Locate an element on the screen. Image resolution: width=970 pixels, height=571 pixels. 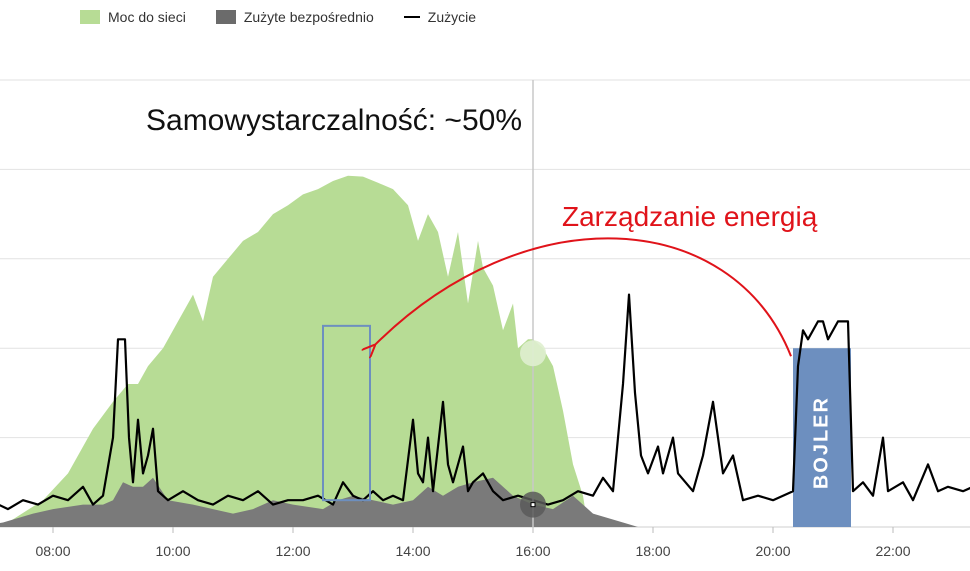
legend-swatch-consumption is located at coordinates (411, 17).